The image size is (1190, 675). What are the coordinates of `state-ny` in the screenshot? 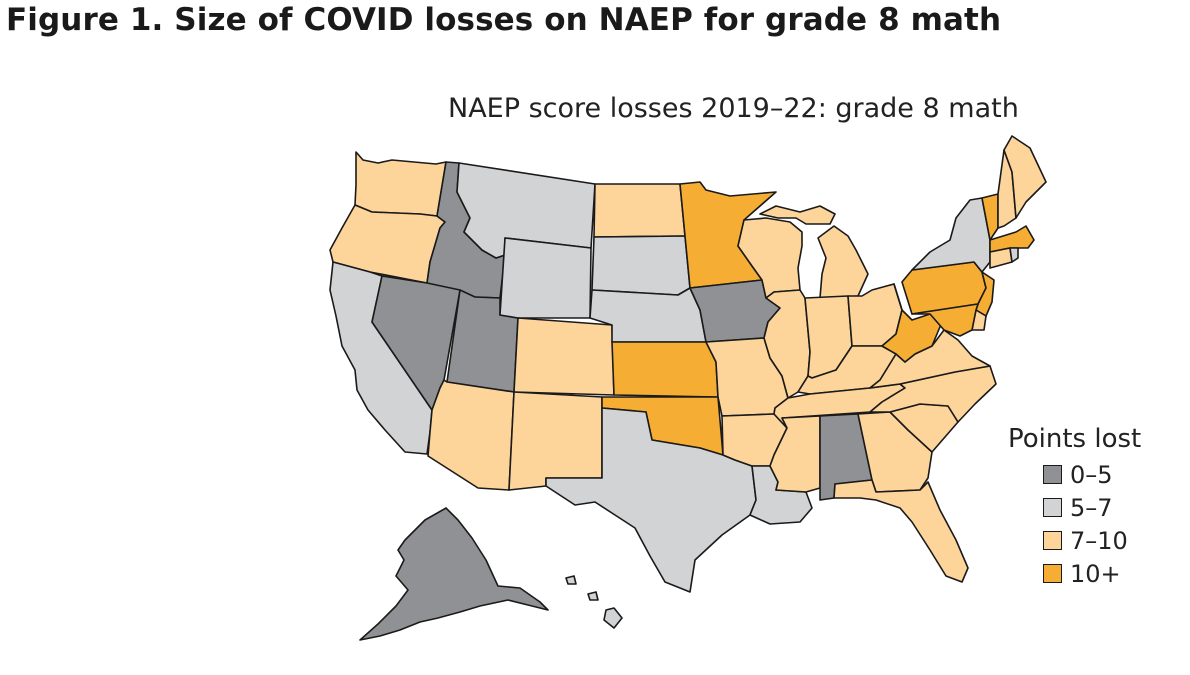 It's located at (951, 235).